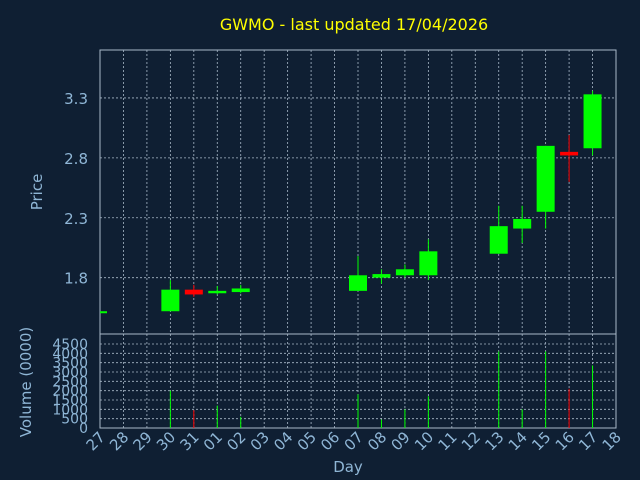  I want to click on volume-tick-label: 500, so click(74, 420).